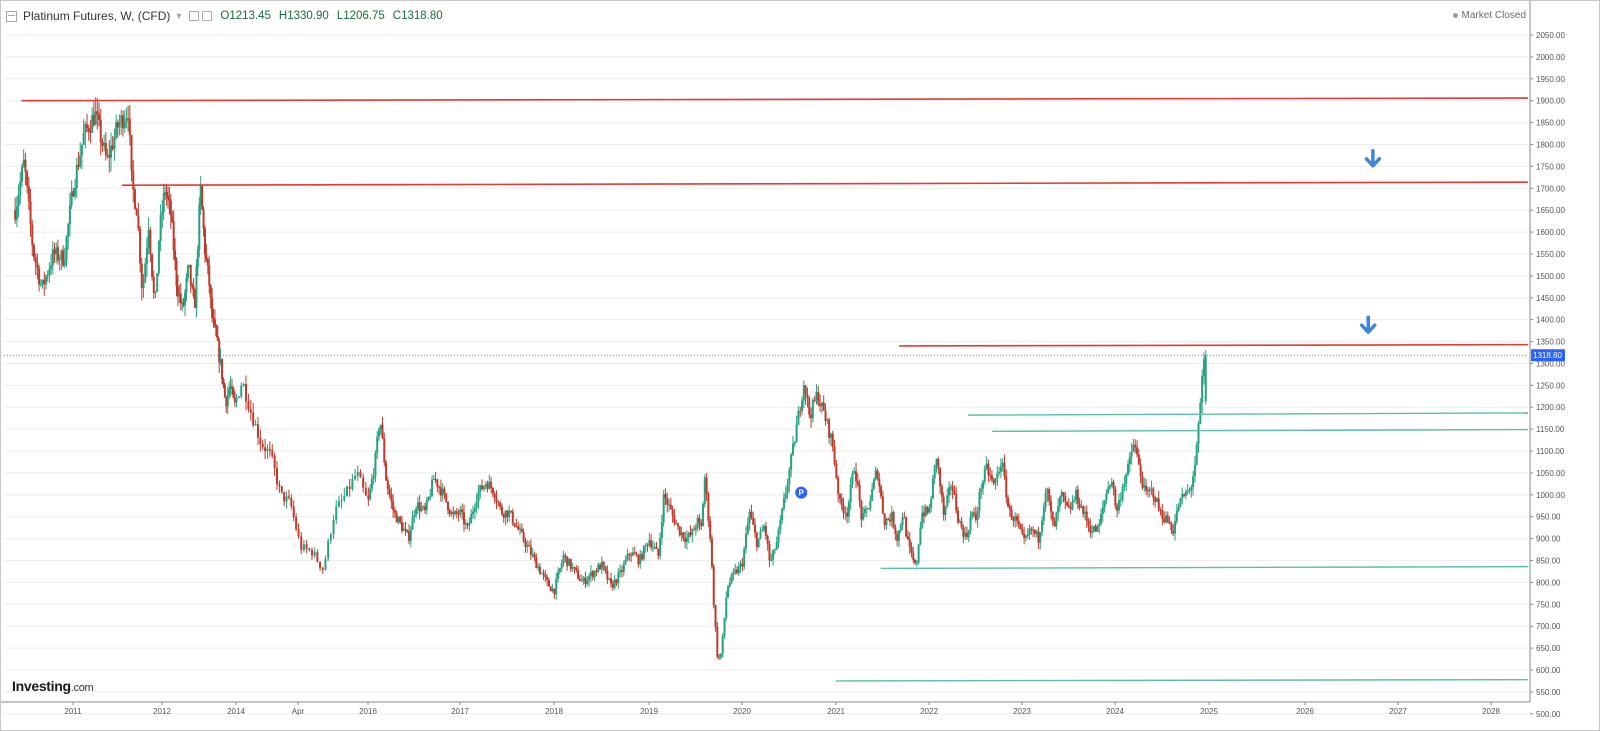  What do you see at coordinates (53, 686) in the screenshot?
I see `investing-logo: Investing.com` at bounding box center [53, 686].